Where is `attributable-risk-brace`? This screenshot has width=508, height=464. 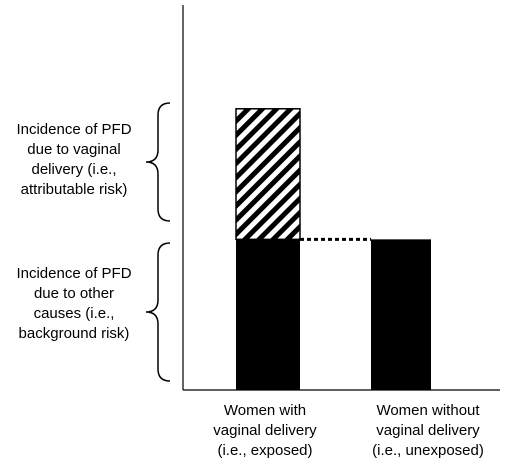
attributable-risk-brace is located at coordinates (158, 162).